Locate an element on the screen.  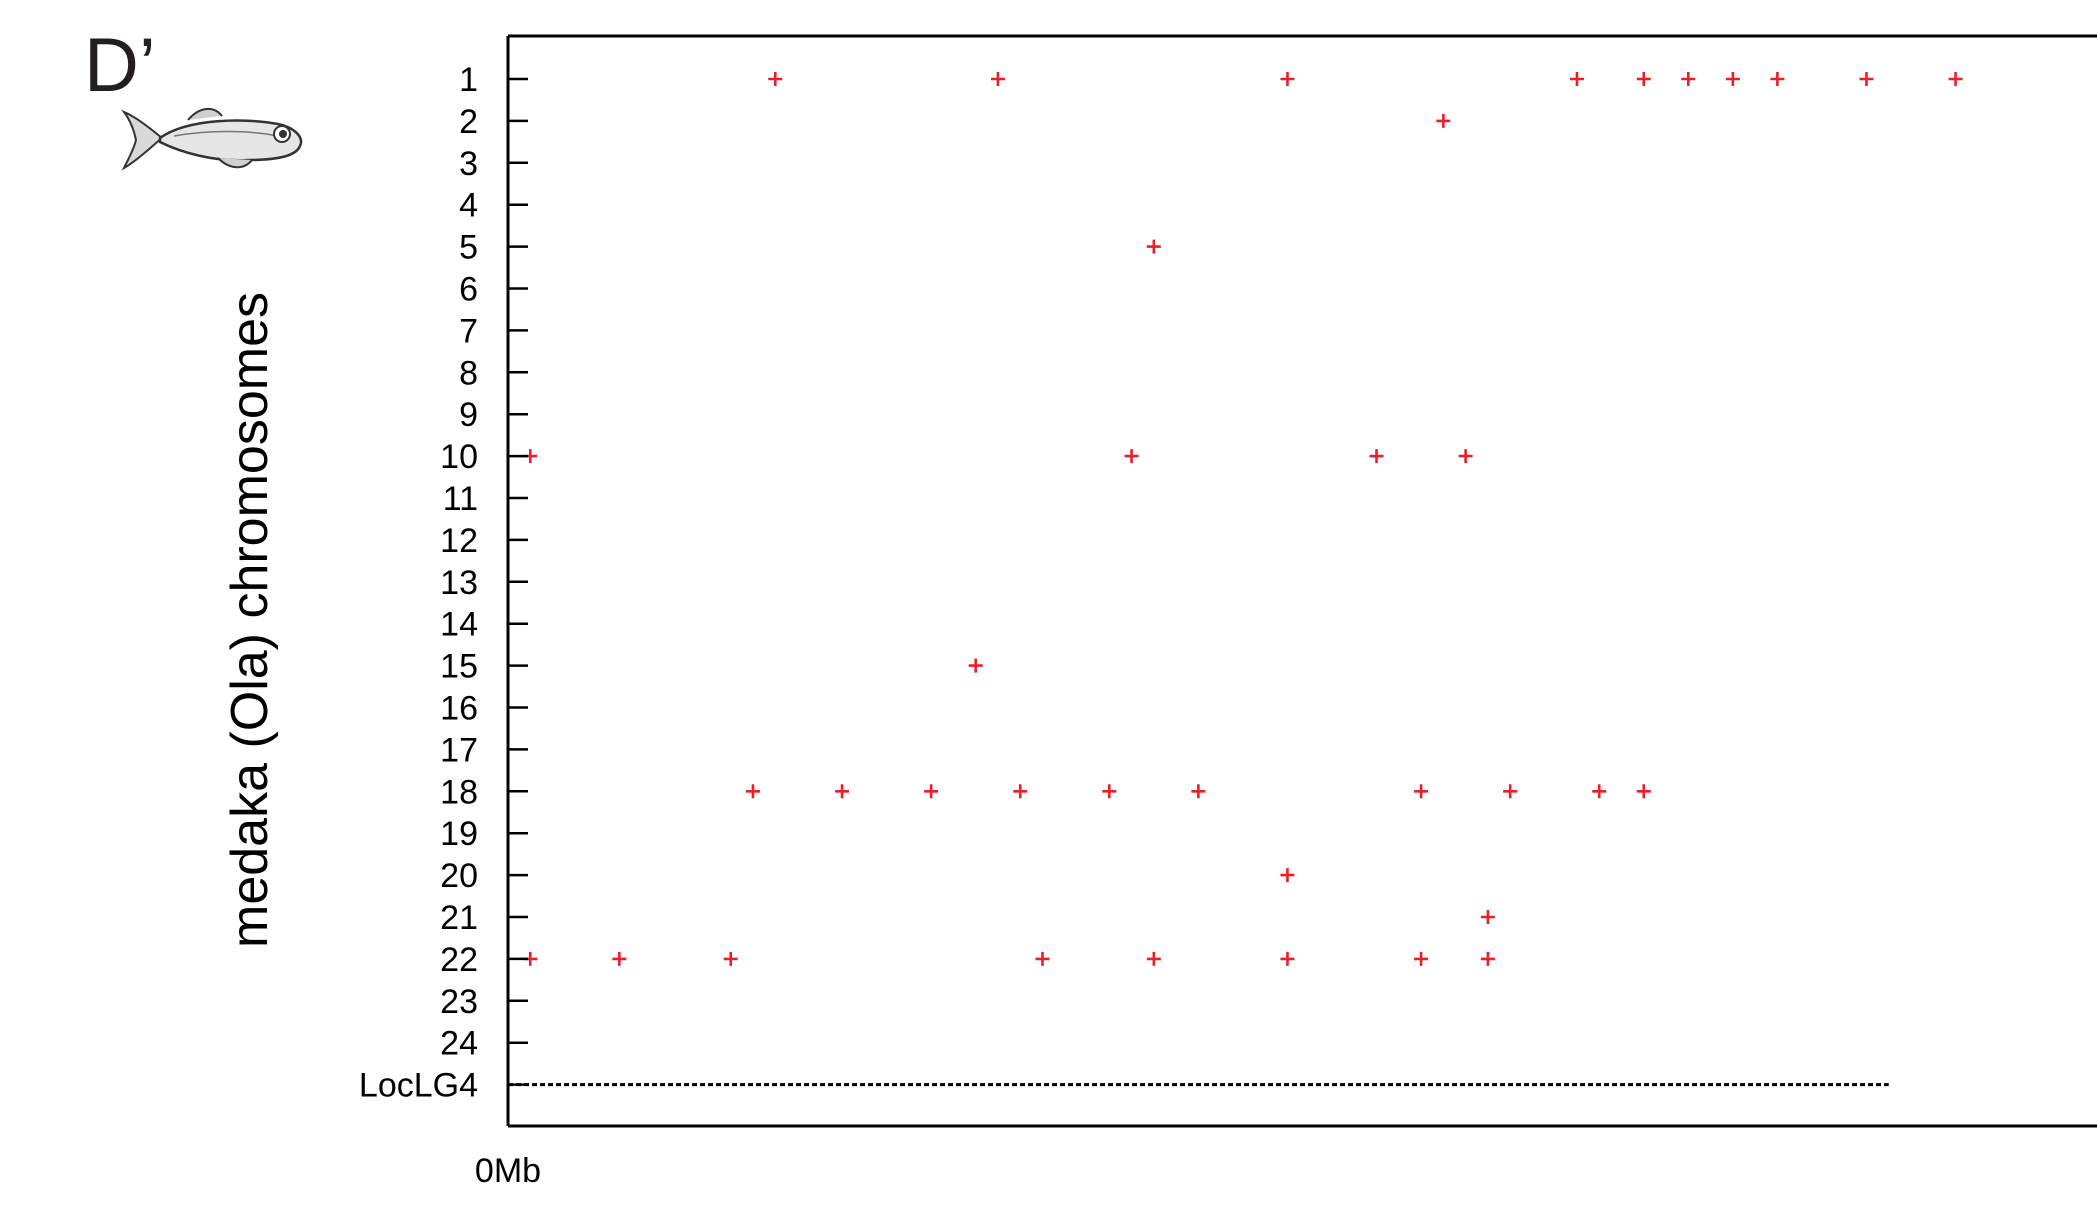
reference-track-layer is located at coordinates (1198, 1085).